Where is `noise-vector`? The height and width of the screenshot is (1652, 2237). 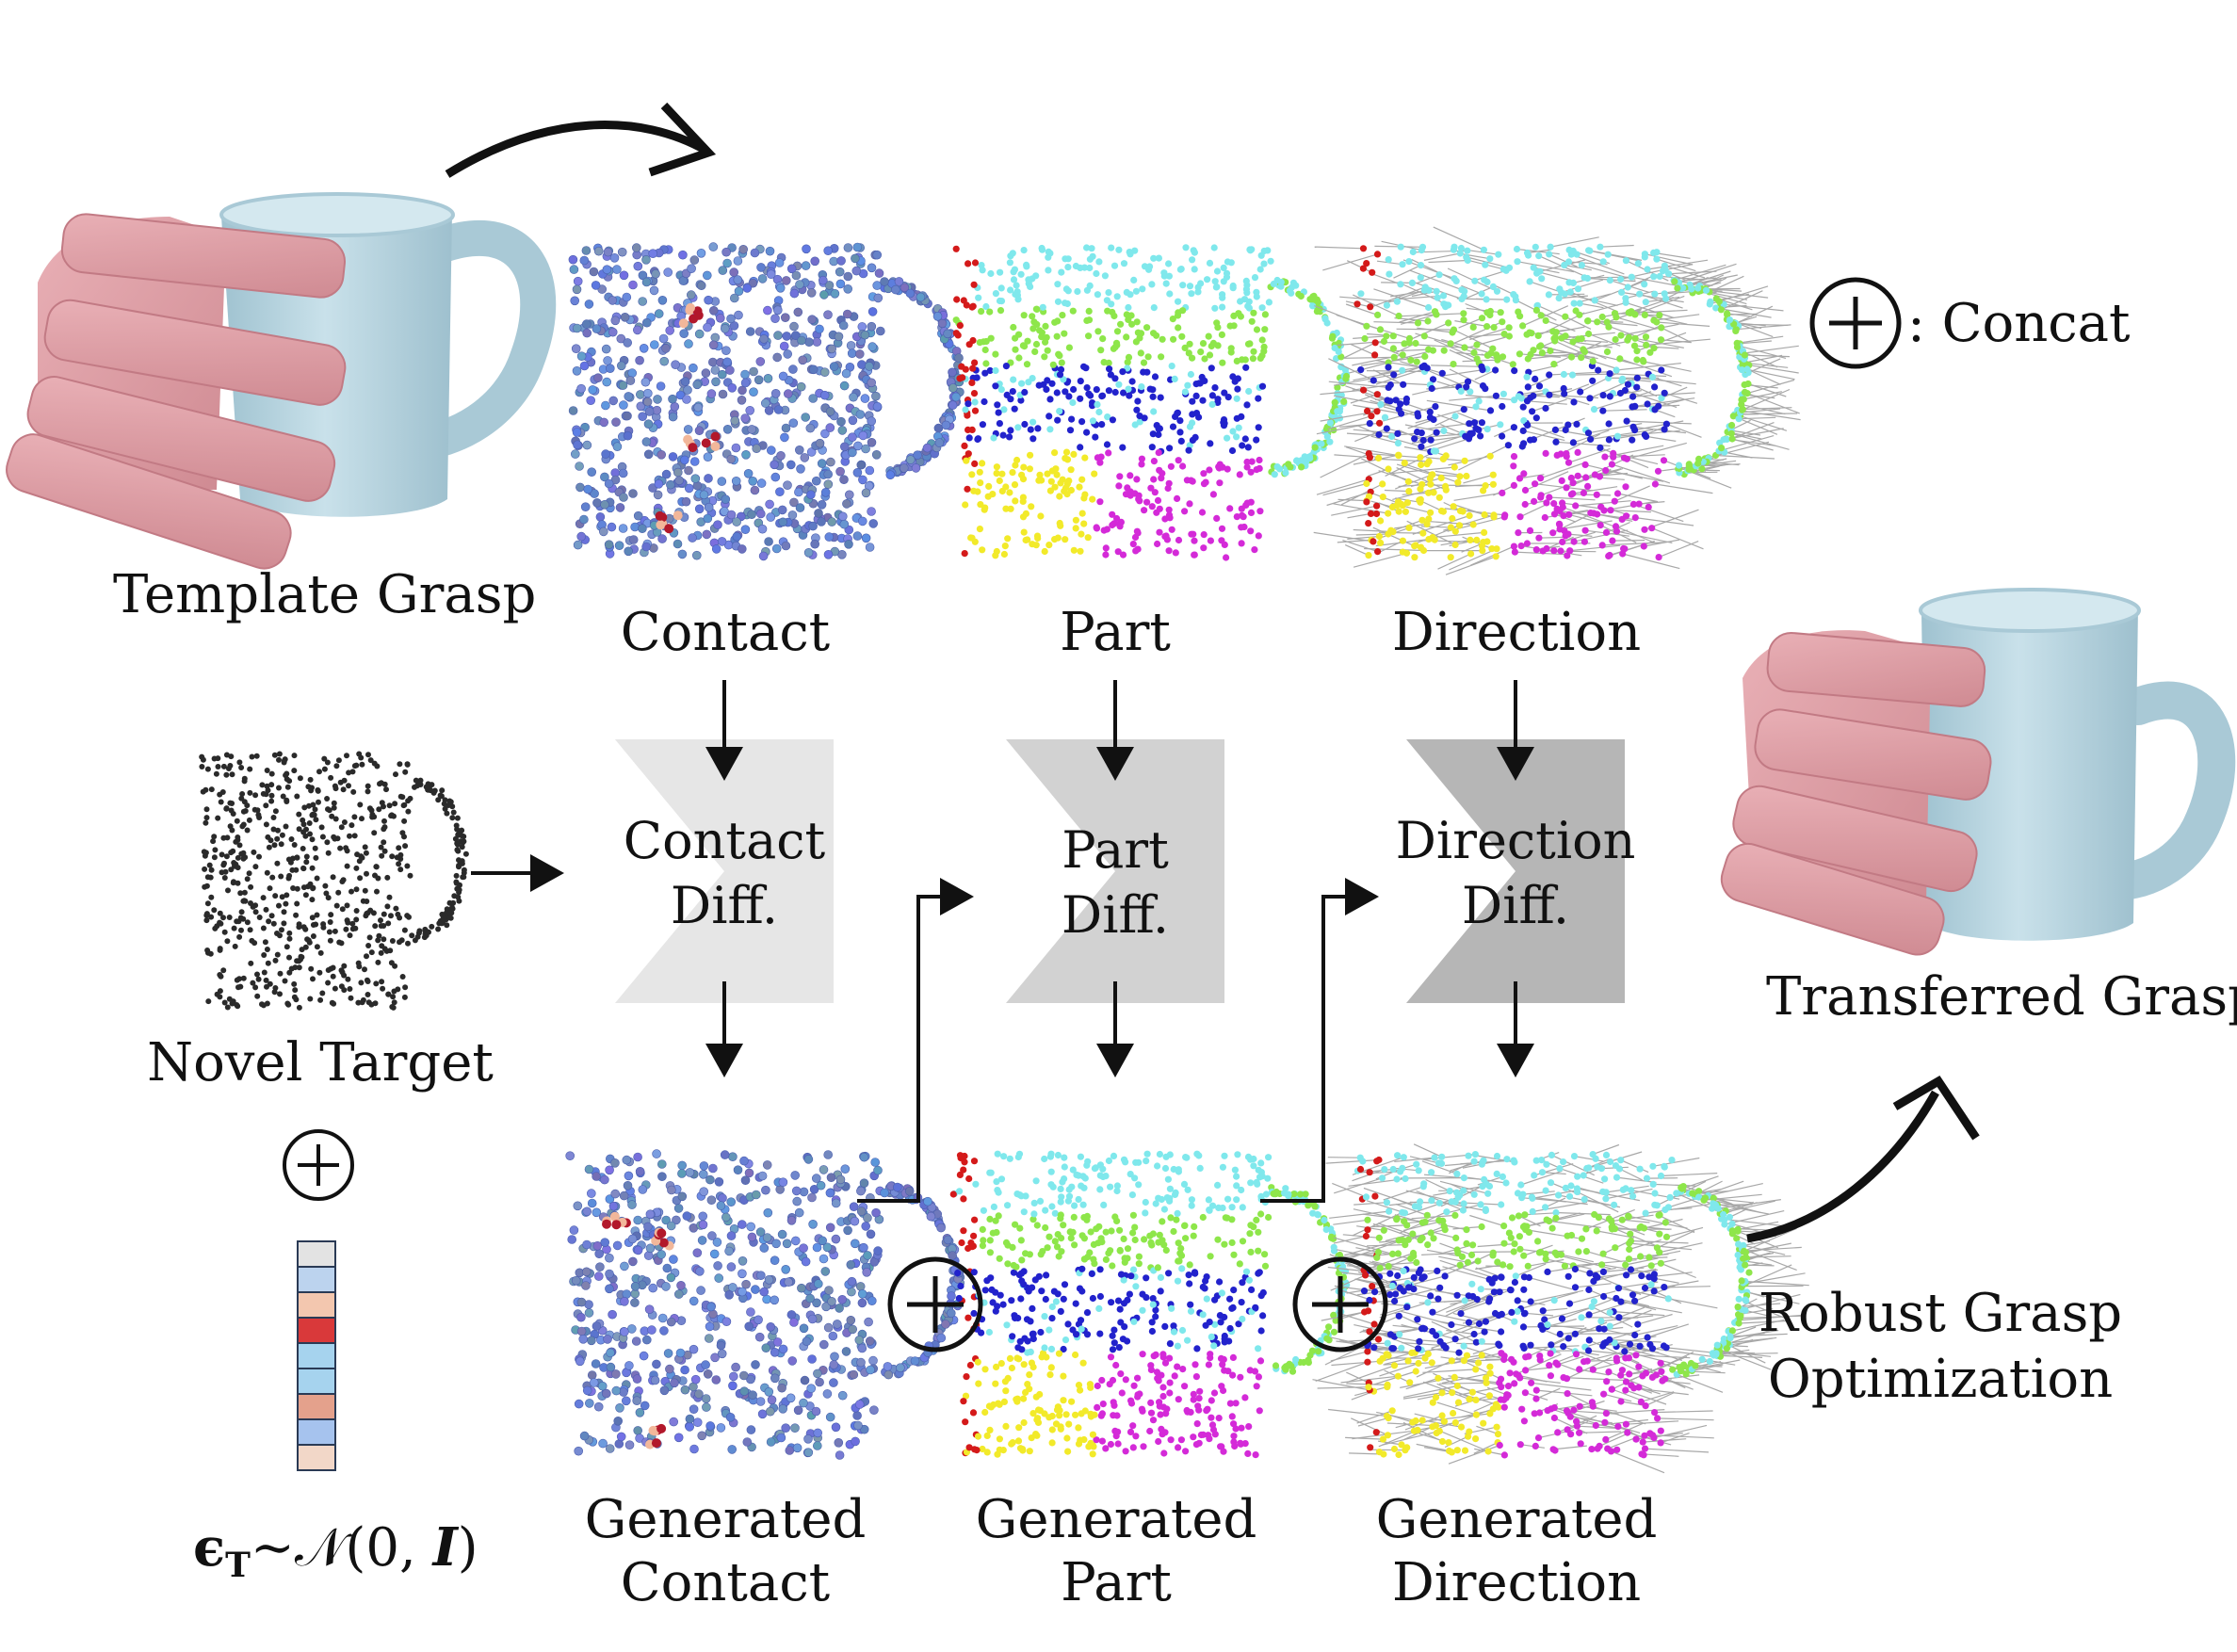 noise-vector is located at coordinates (316, 1355).